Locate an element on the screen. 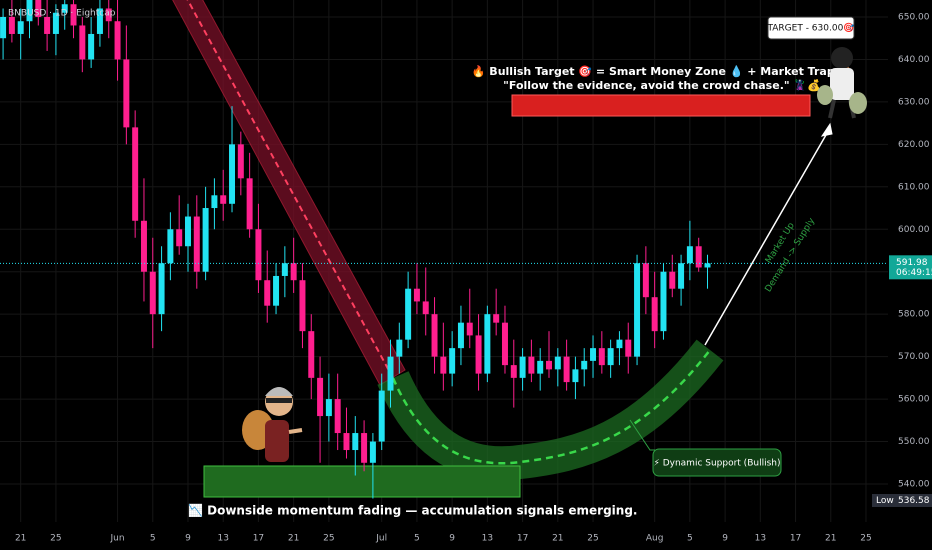 This screenshot has height=550, width=932. y-tick-label: 550.00 is located at coordinates (914, 442).